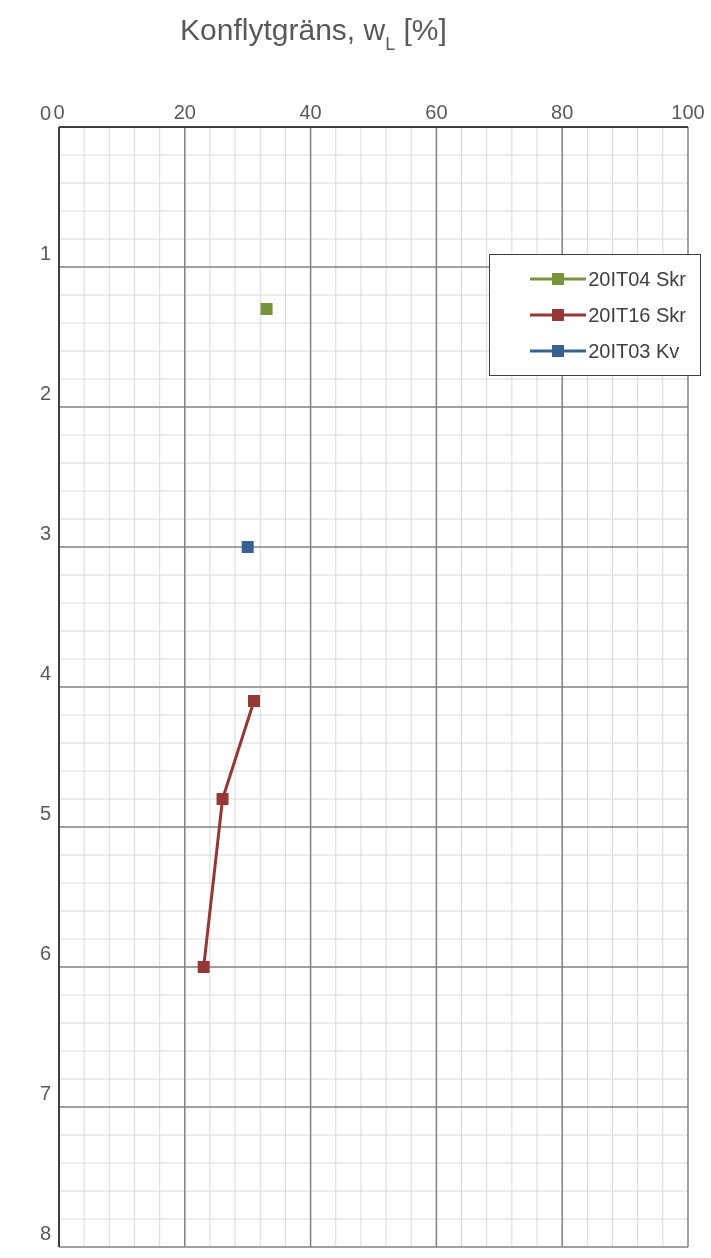 This screenshot has height=1258, width=711. I want to click on y-tick-label: 3, so click(45, 533).